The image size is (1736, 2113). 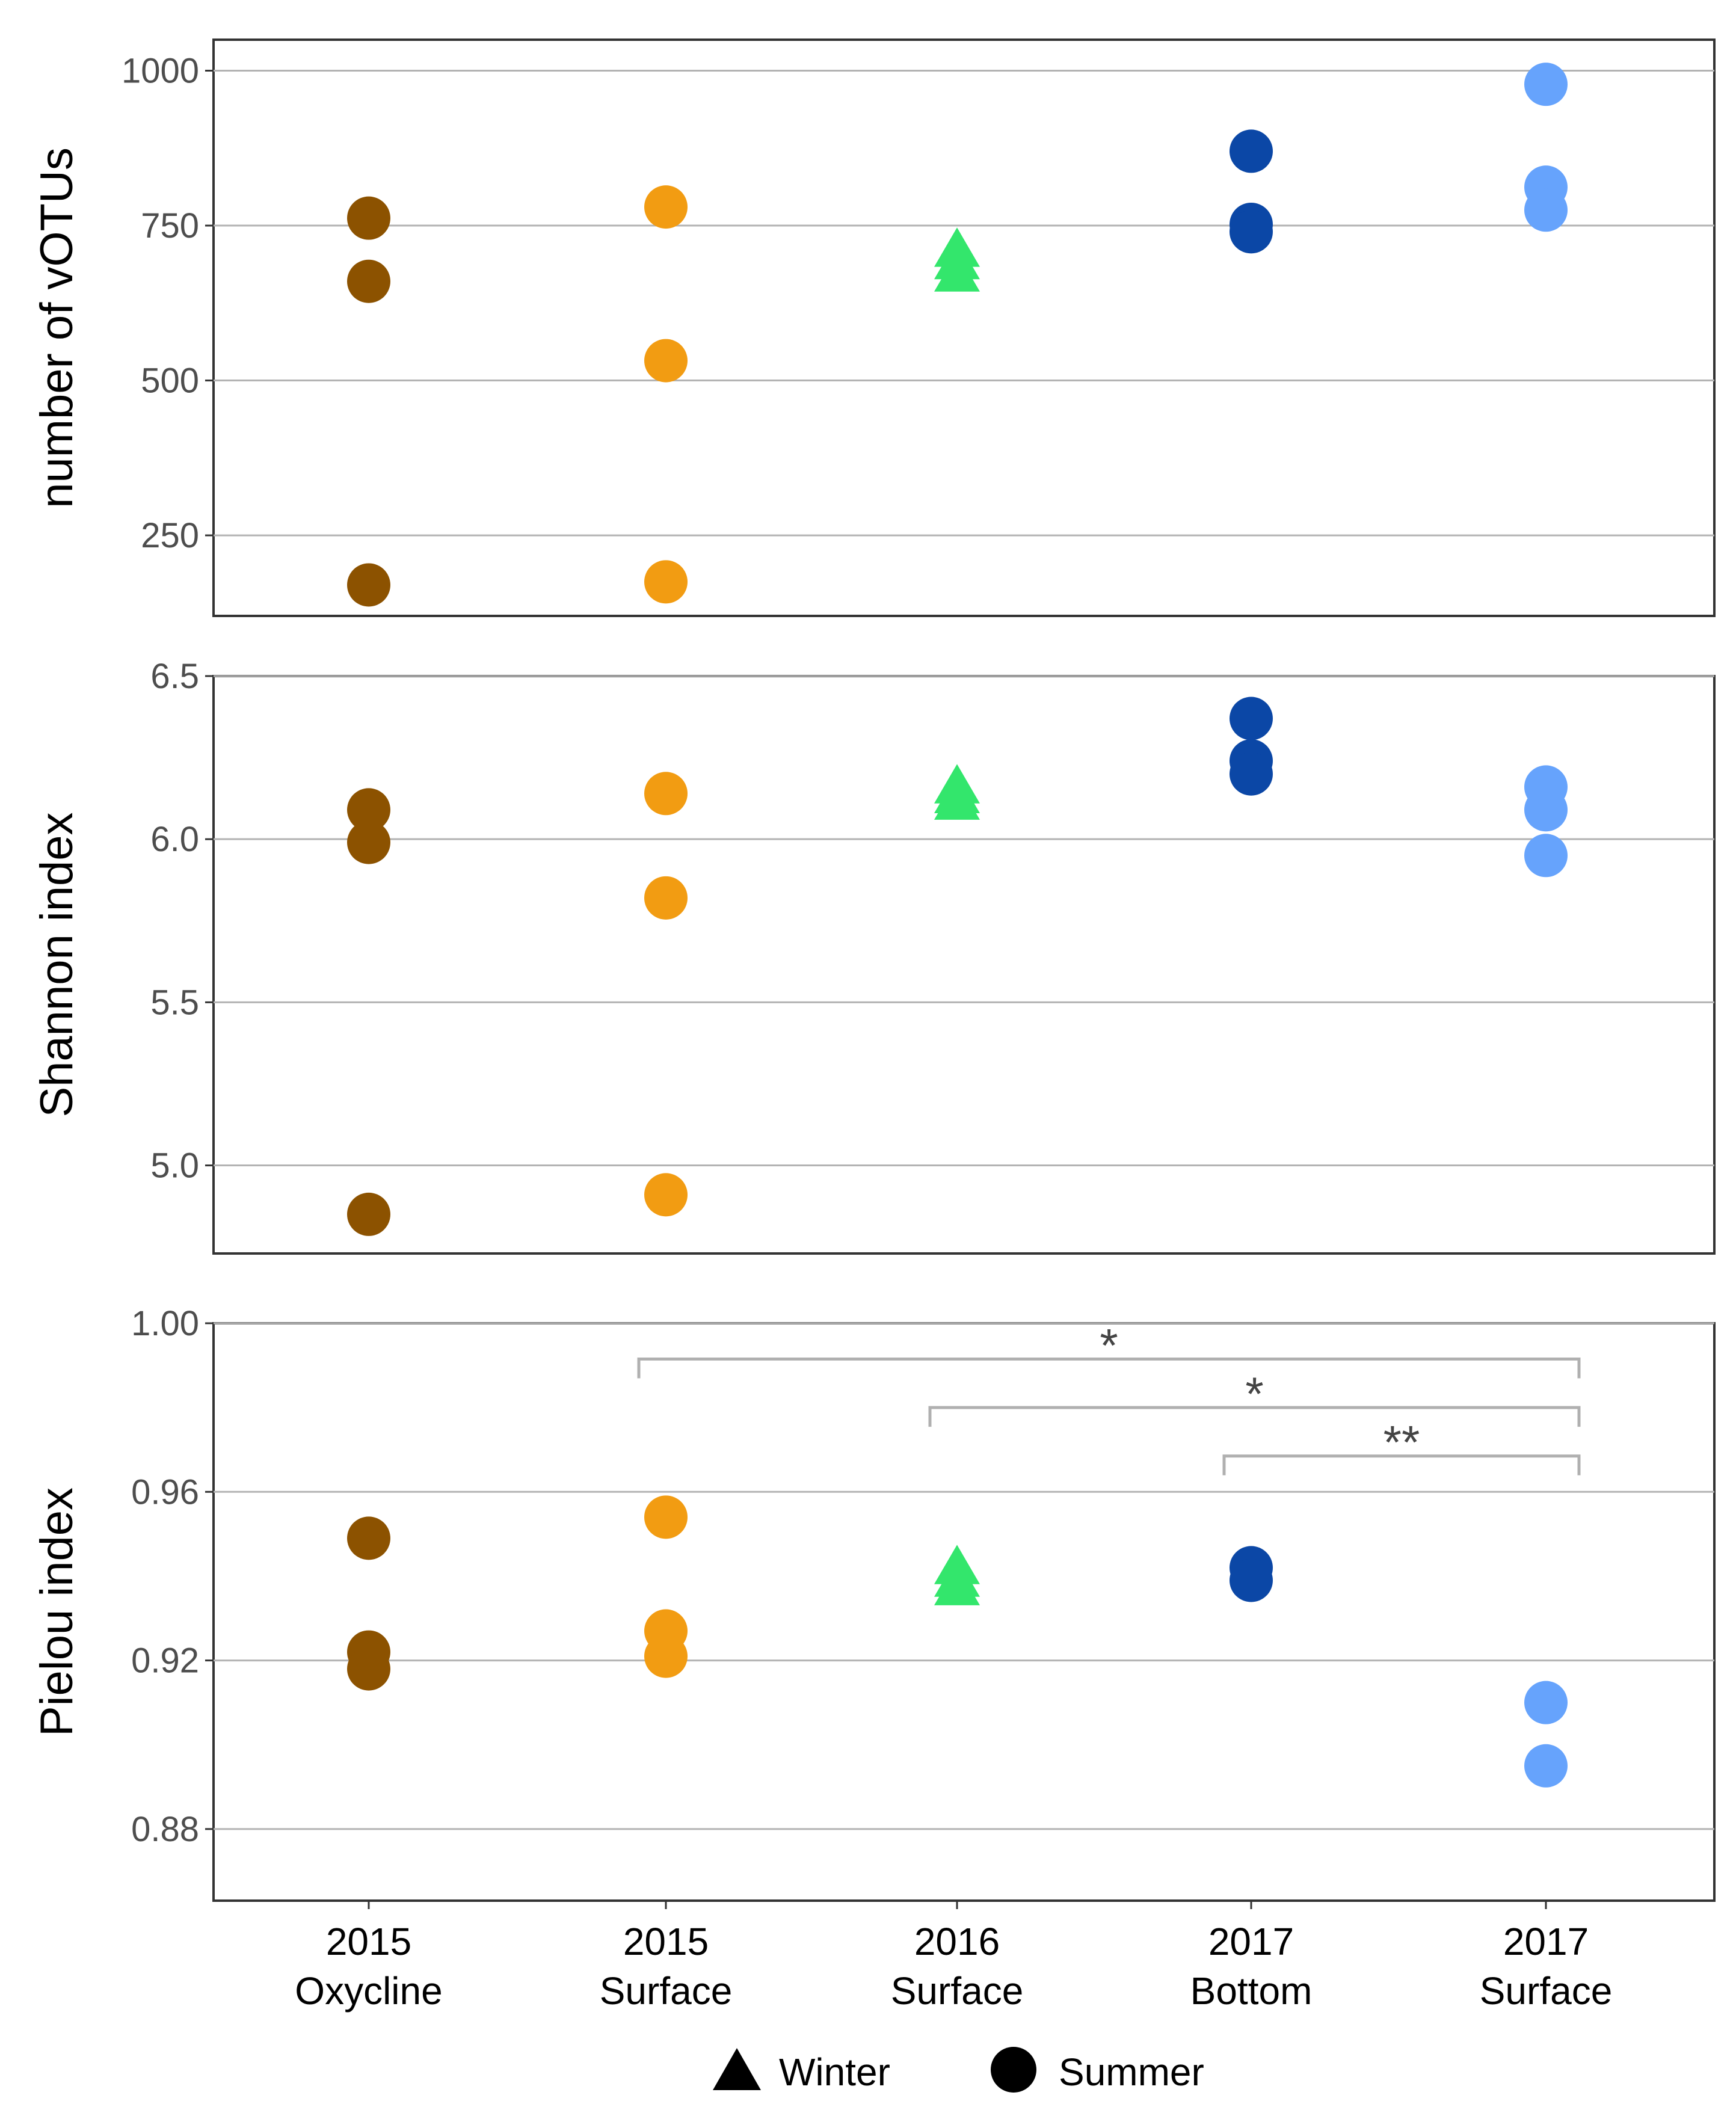 What do you see at coordinates (56, 328) in the screenshot?
I see `y-axis-label: number of vOTUs` at bounding box center [56, 328].